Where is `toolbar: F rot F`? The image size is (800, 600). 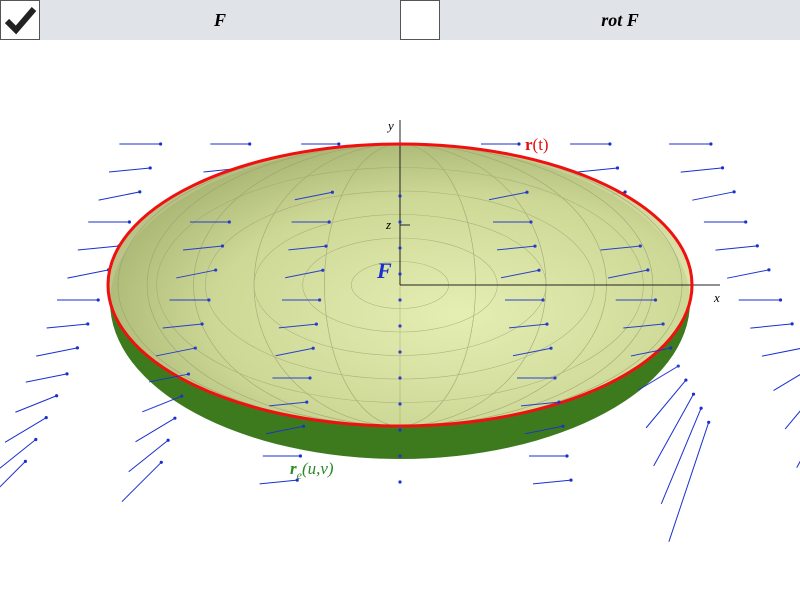
toolbar: F rot F is located at coordinates (400, 20).